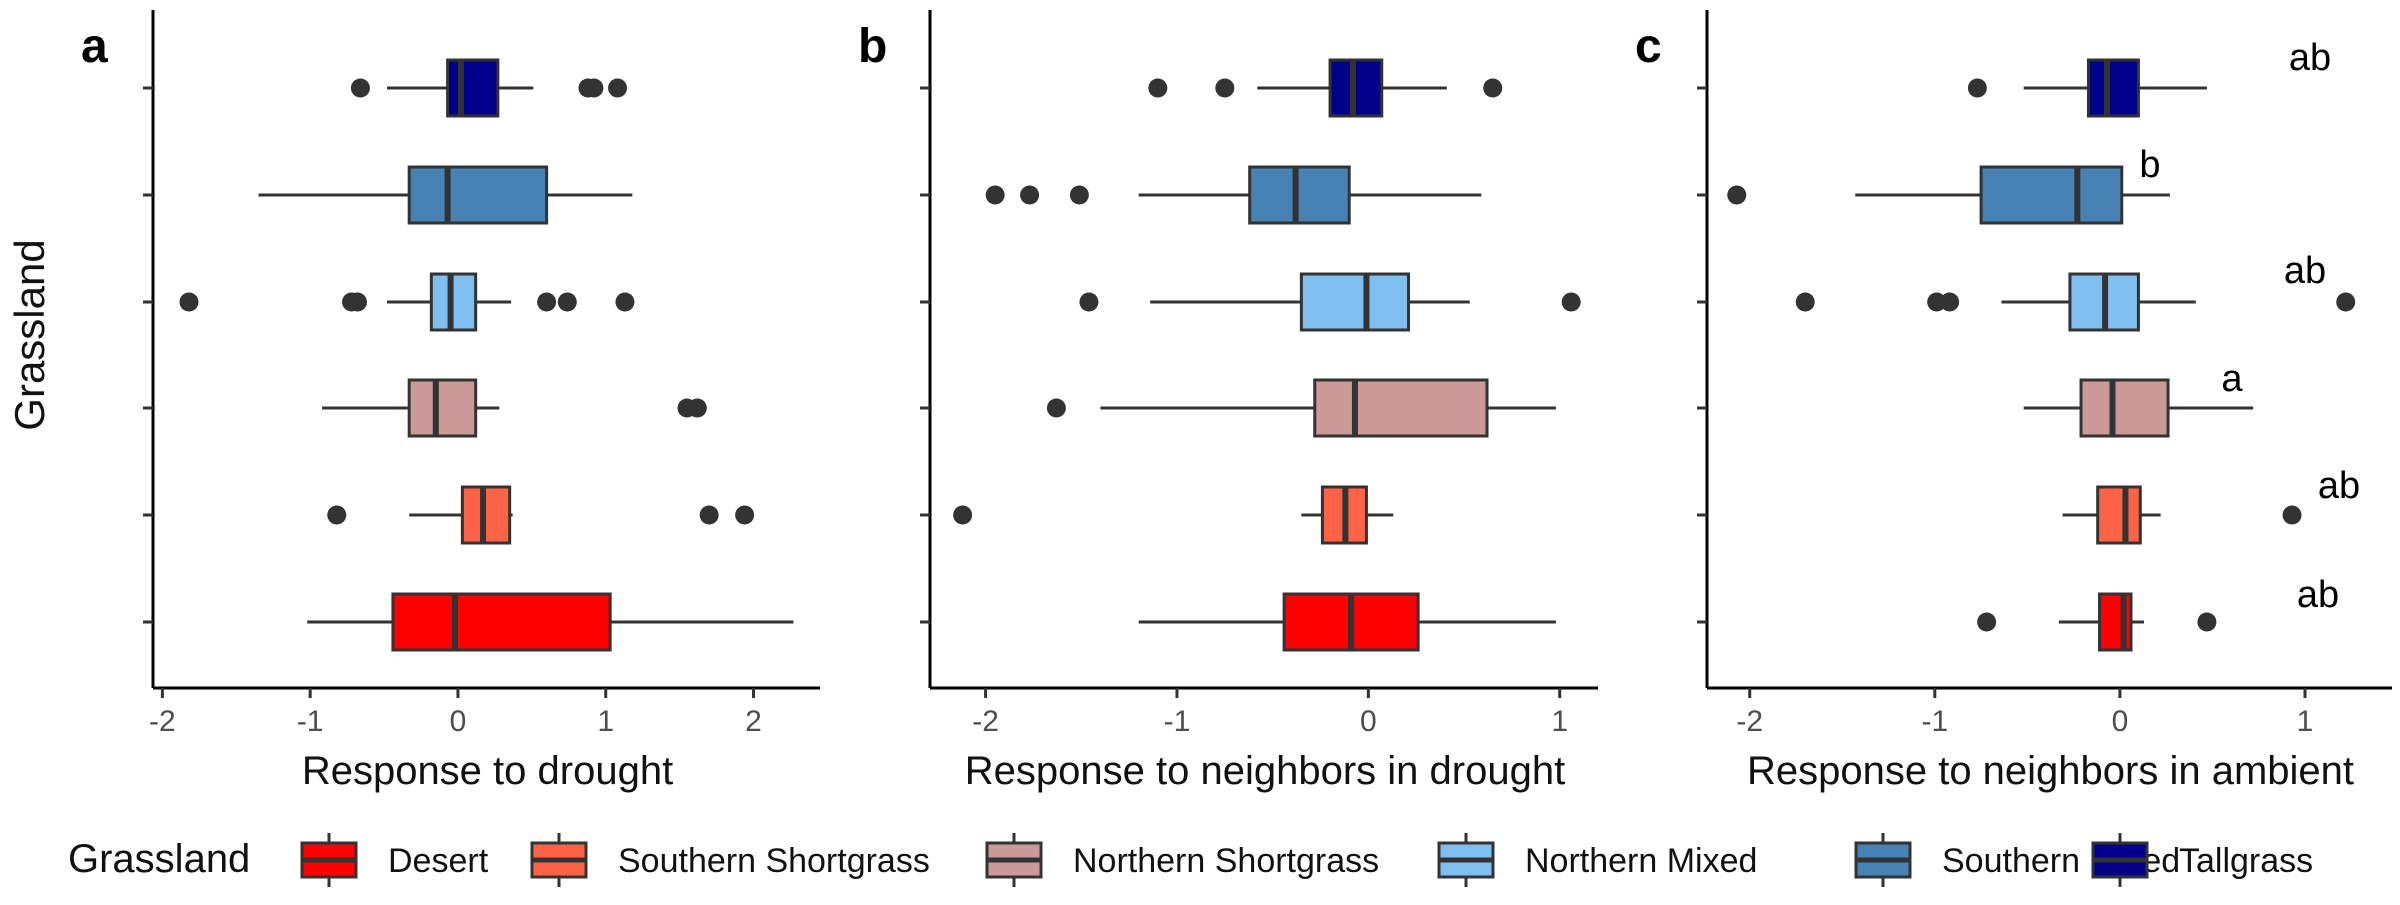  I want to click on legend-label: Southern Shortgrass, so click(774, 861).